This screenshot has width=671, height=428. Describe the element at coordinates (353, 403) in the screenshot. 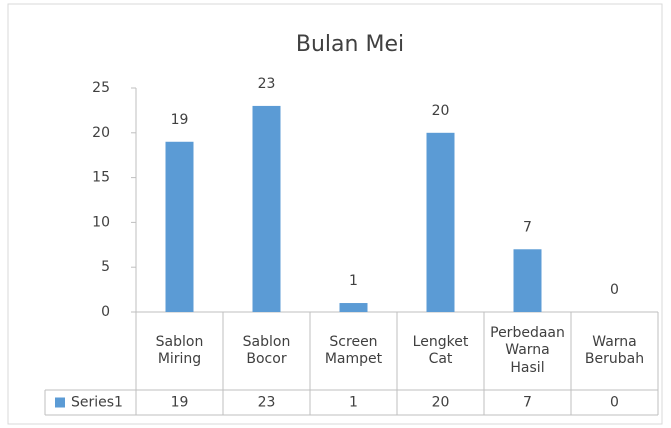

I see `table-value: 1` at that location.